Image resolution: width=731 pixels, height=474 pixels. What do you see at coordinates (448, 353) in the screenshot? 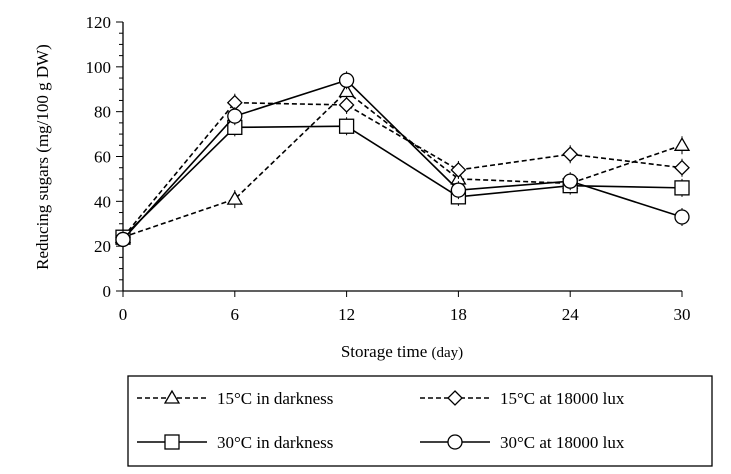
I see `x-axis-label-unit: (day)` at bounding box center [448, 353].